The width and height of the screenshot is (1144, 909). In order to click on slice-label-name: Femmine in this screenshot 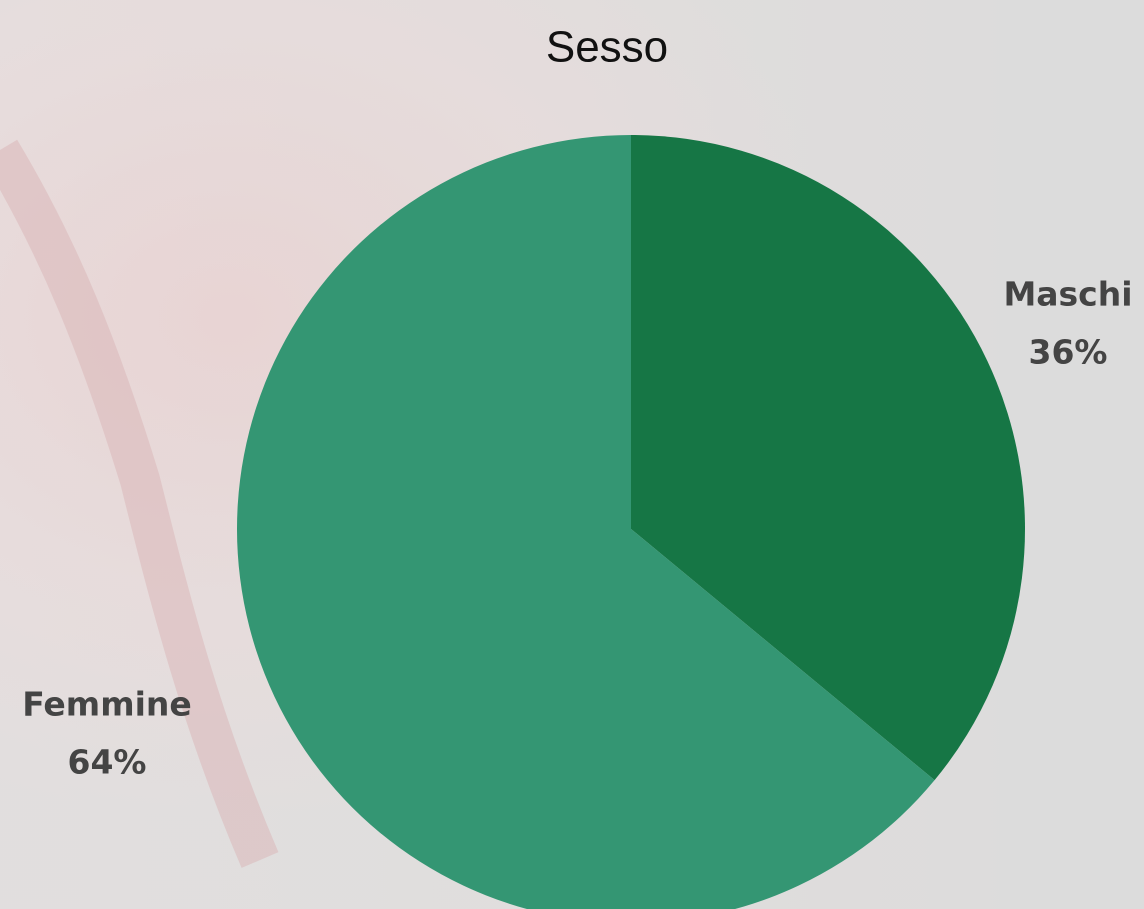, I will do `click(107, 704)`.